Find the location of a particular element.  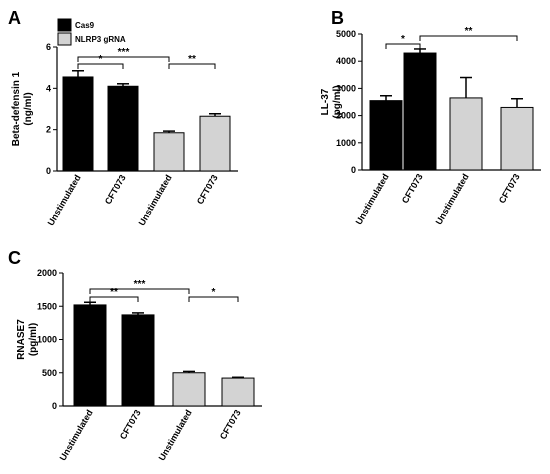

panel-b-y-tick-label: 0 is located at coordinates (353, 170).